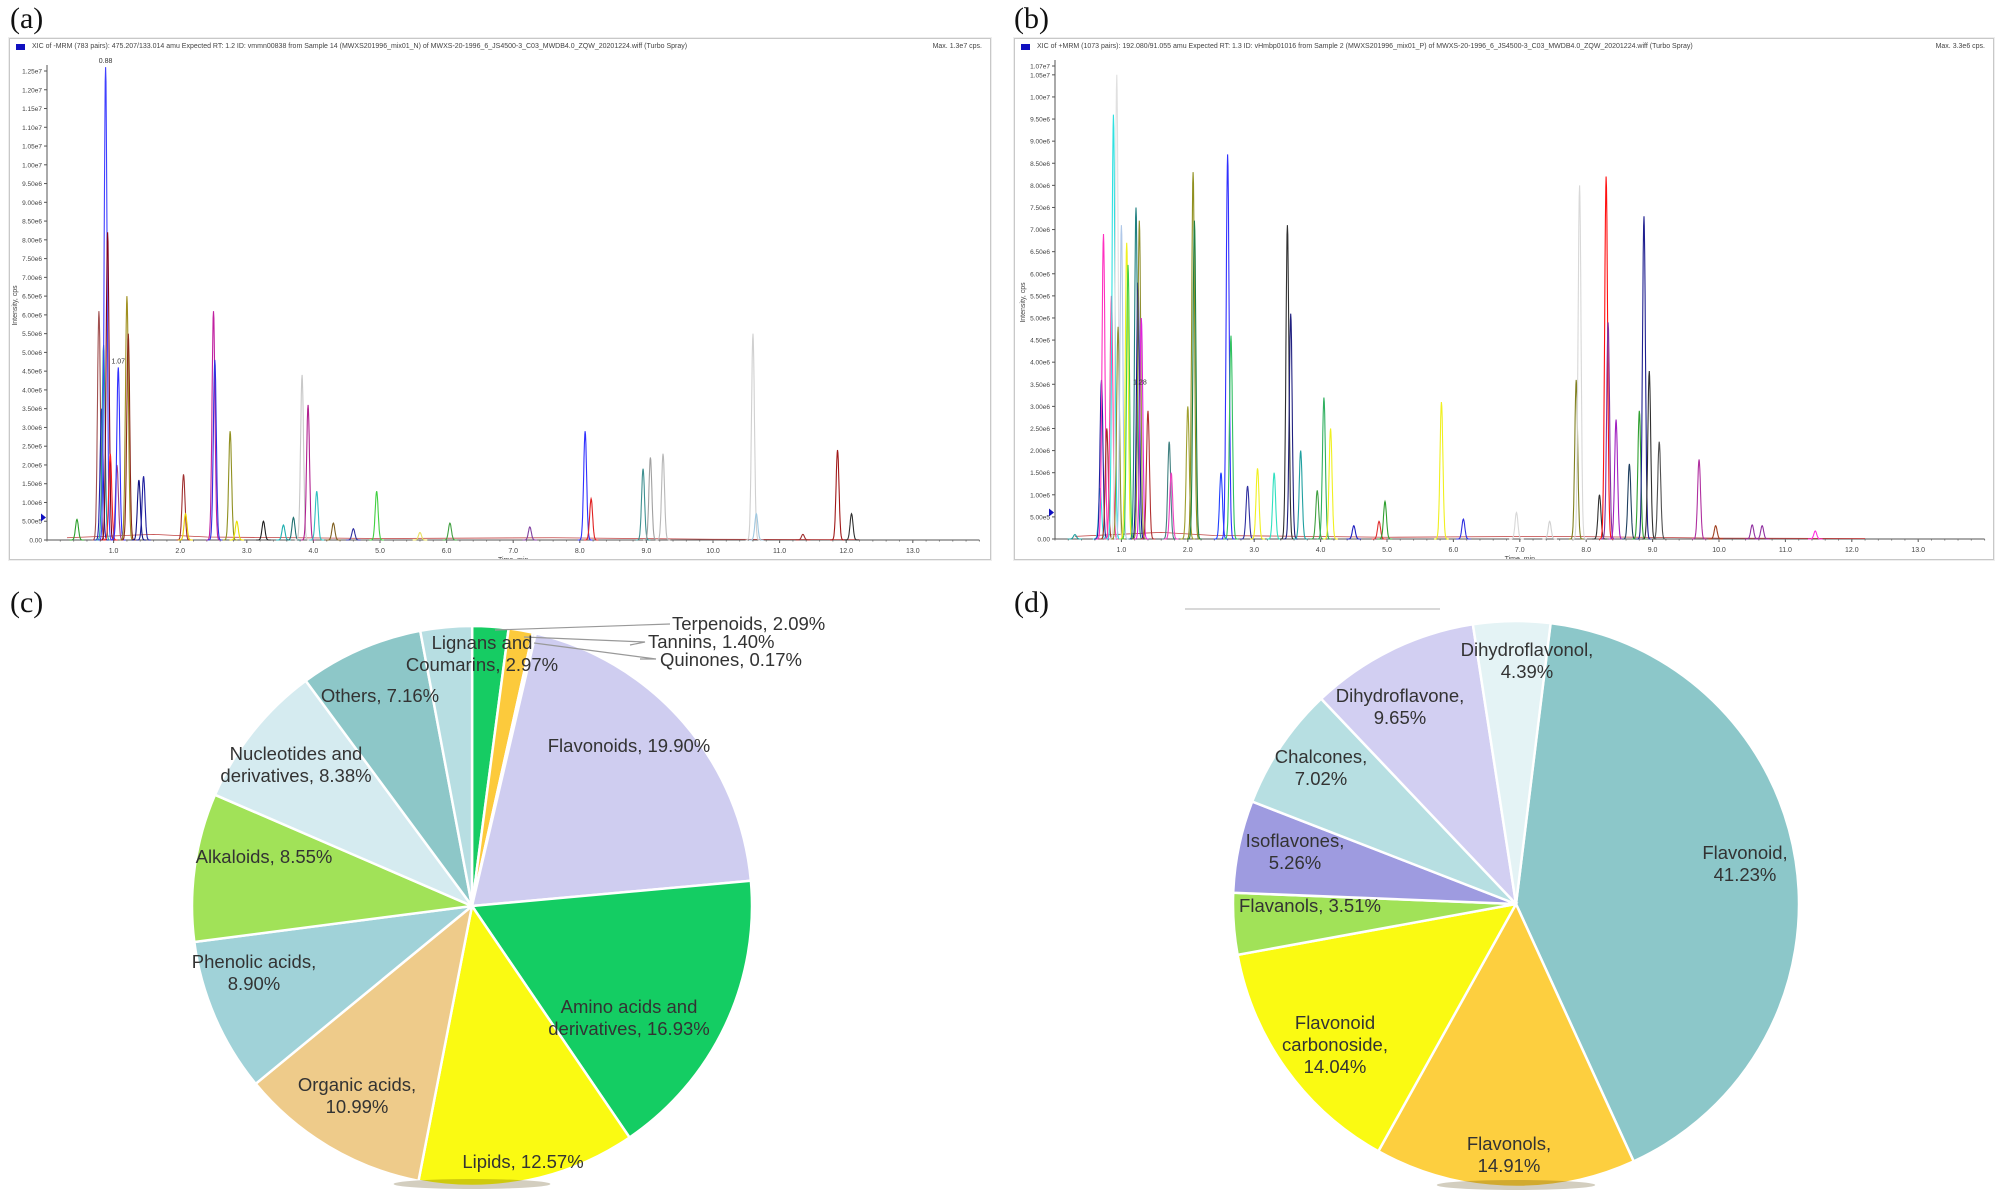  Describe the element at coordinates (114, 551) in the screenshot. I see `x-tick-label: 1.0` at that location.